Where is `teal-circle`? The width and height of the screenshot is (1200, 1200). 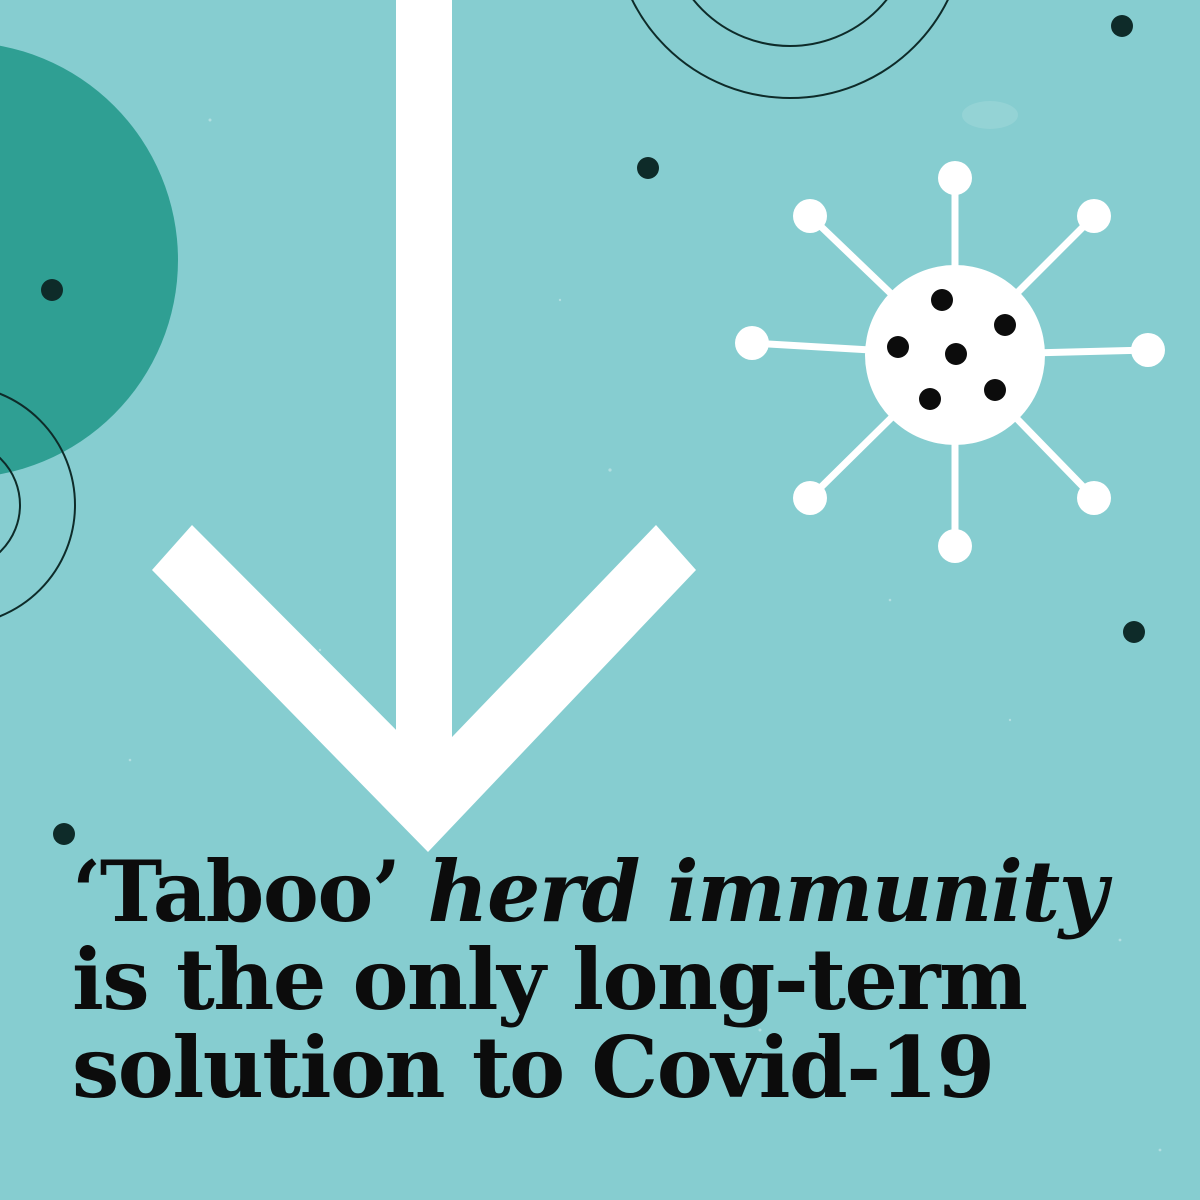 teal-circle is located at coordinates (89, 260).